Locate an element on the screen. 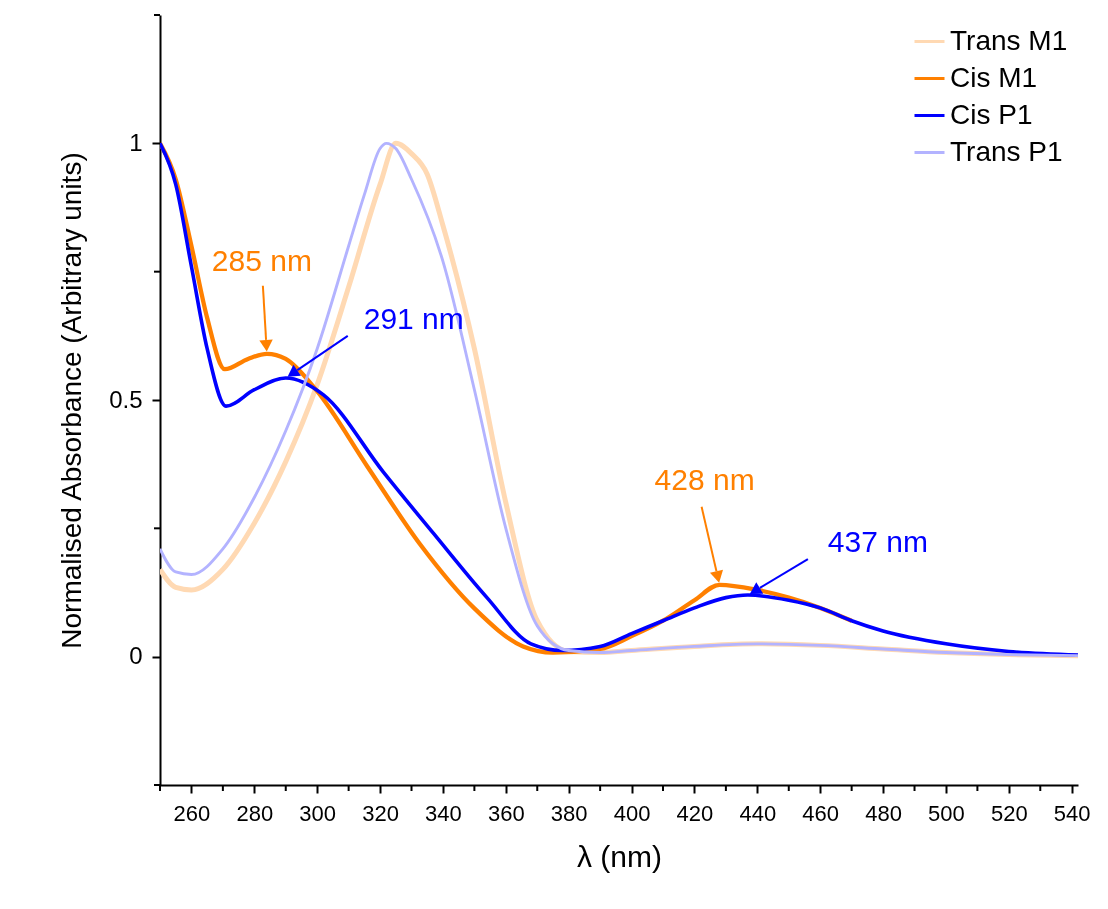 The width and height of the screenshot is (1108, 909). x-tick-label: 460 is located at coordinates (821, 813).